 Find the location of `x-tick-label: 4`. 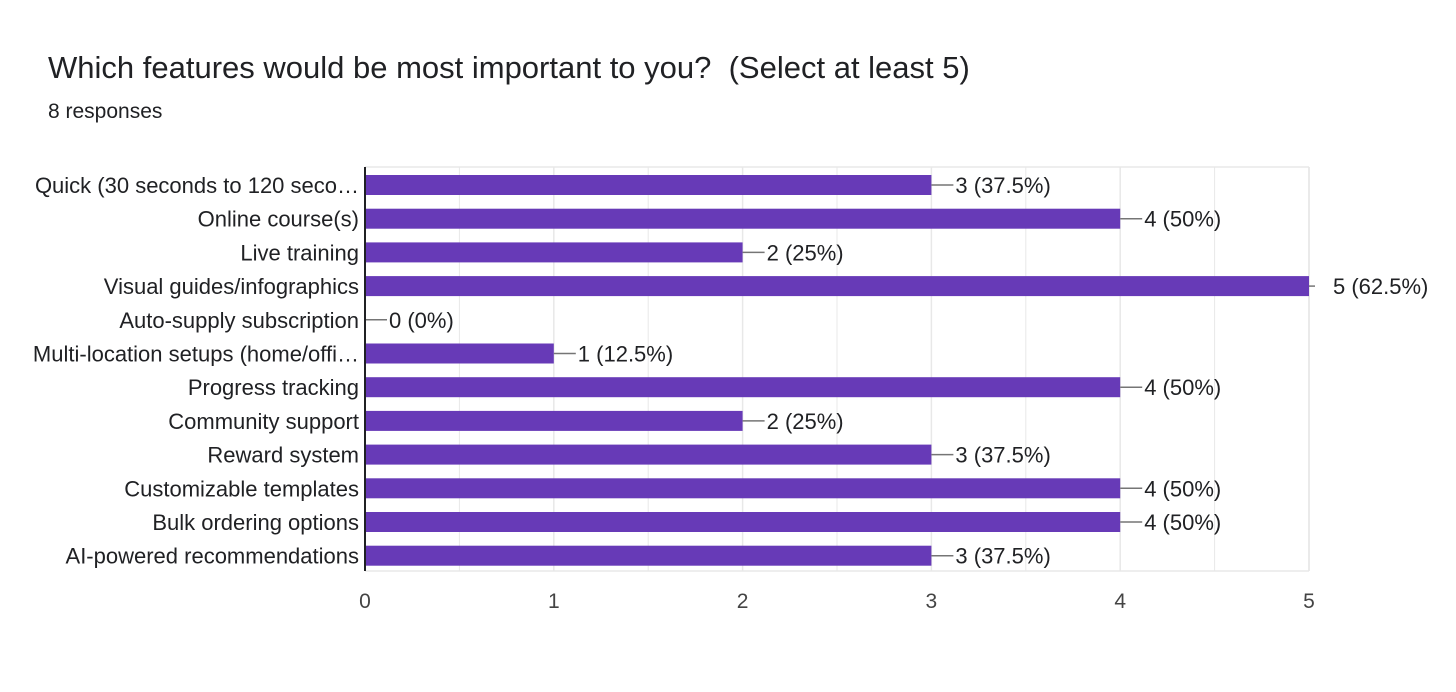

x-tick-label: 4 is located at coordinates (1120, 601).